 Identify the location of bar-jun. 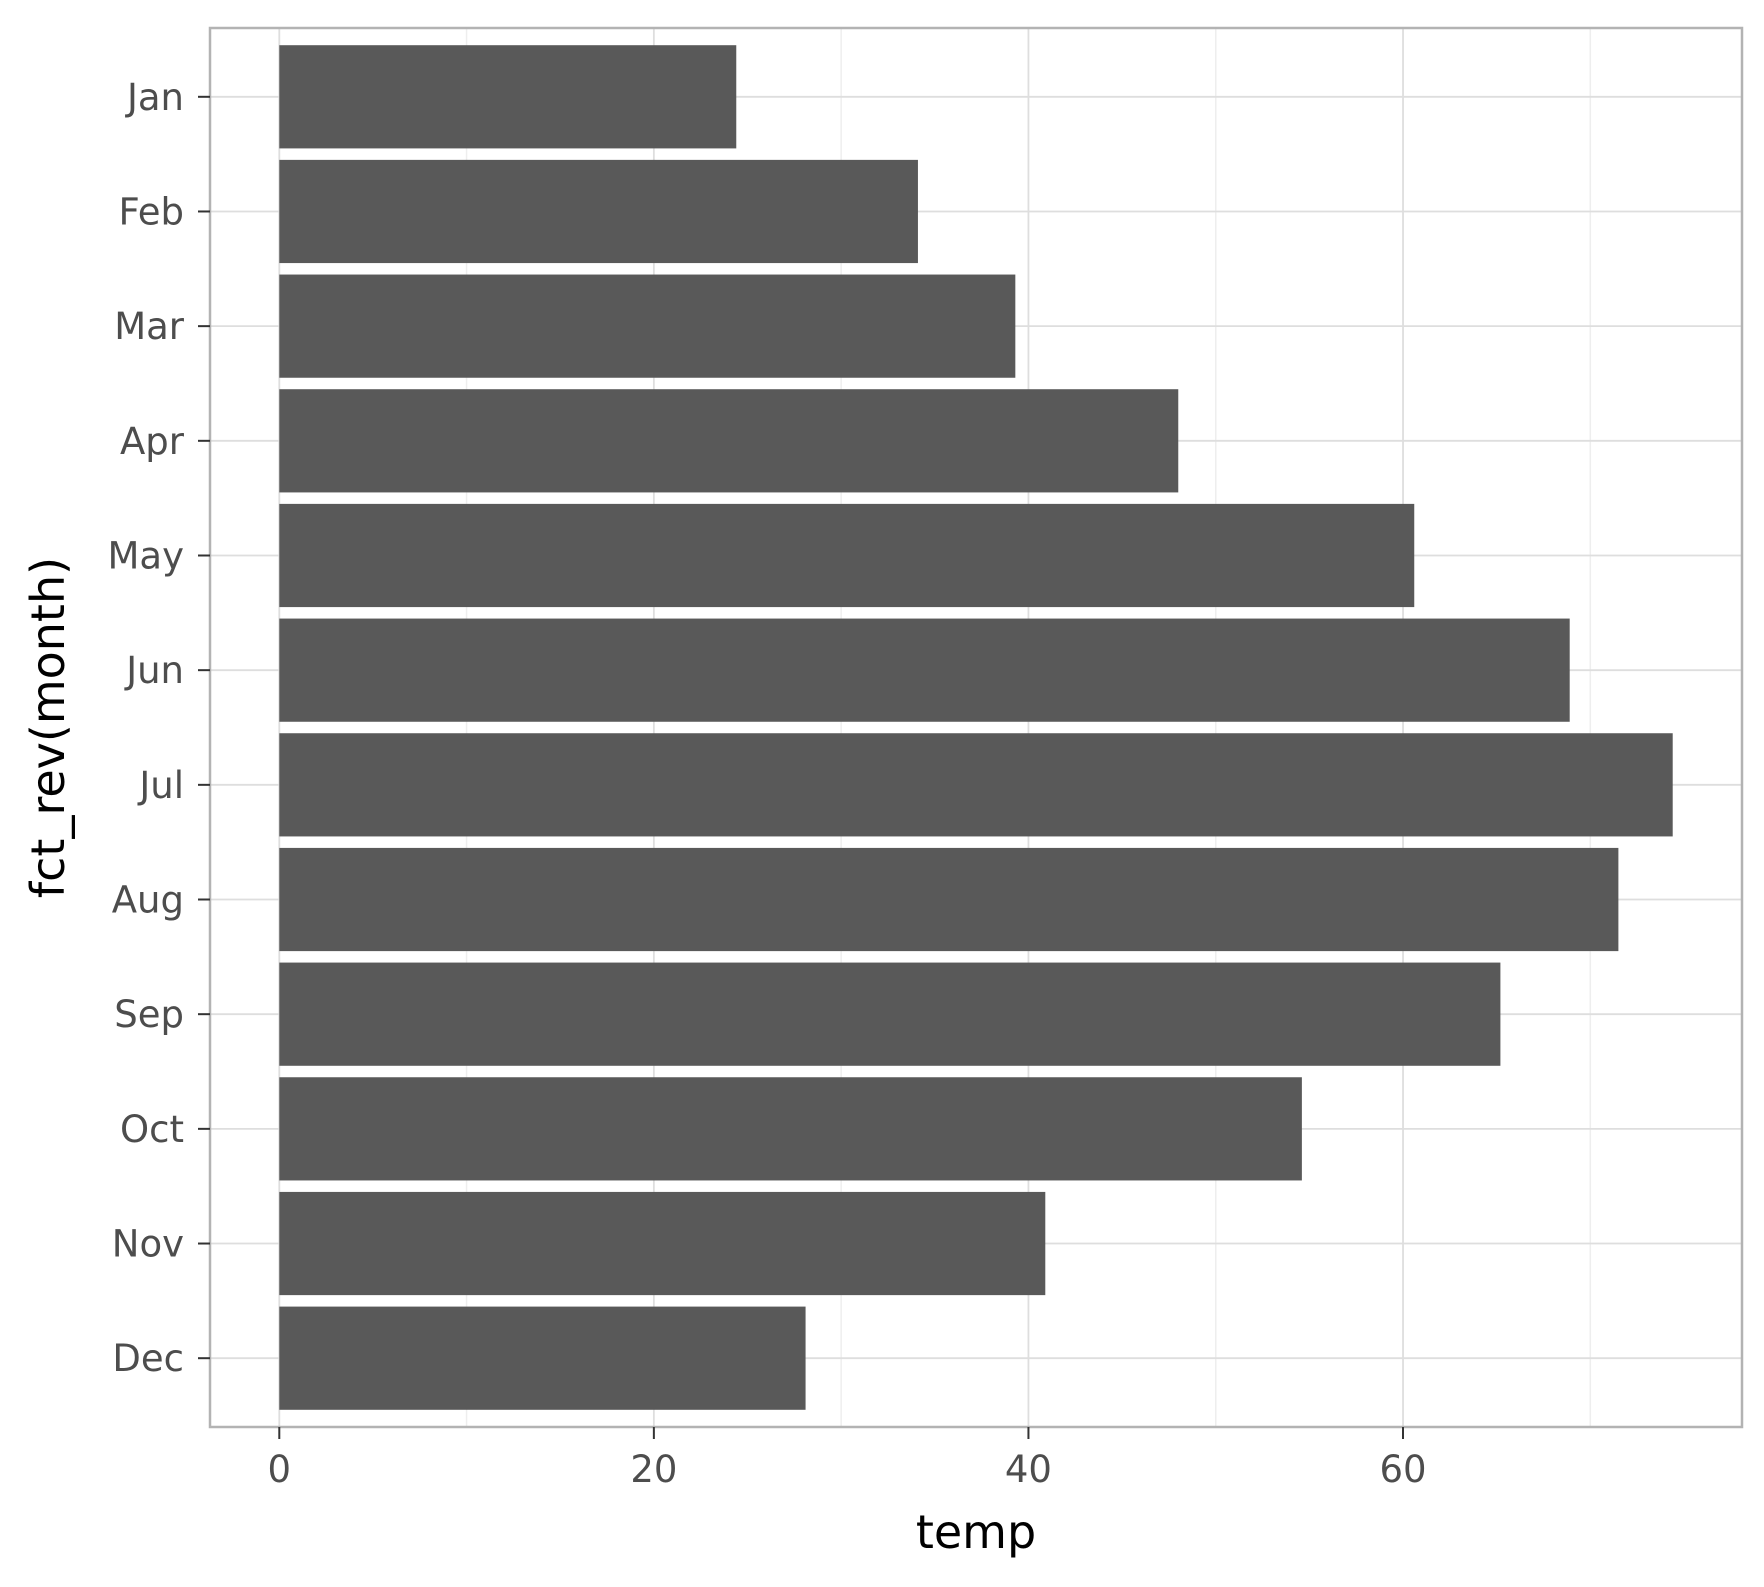
(924, 670).